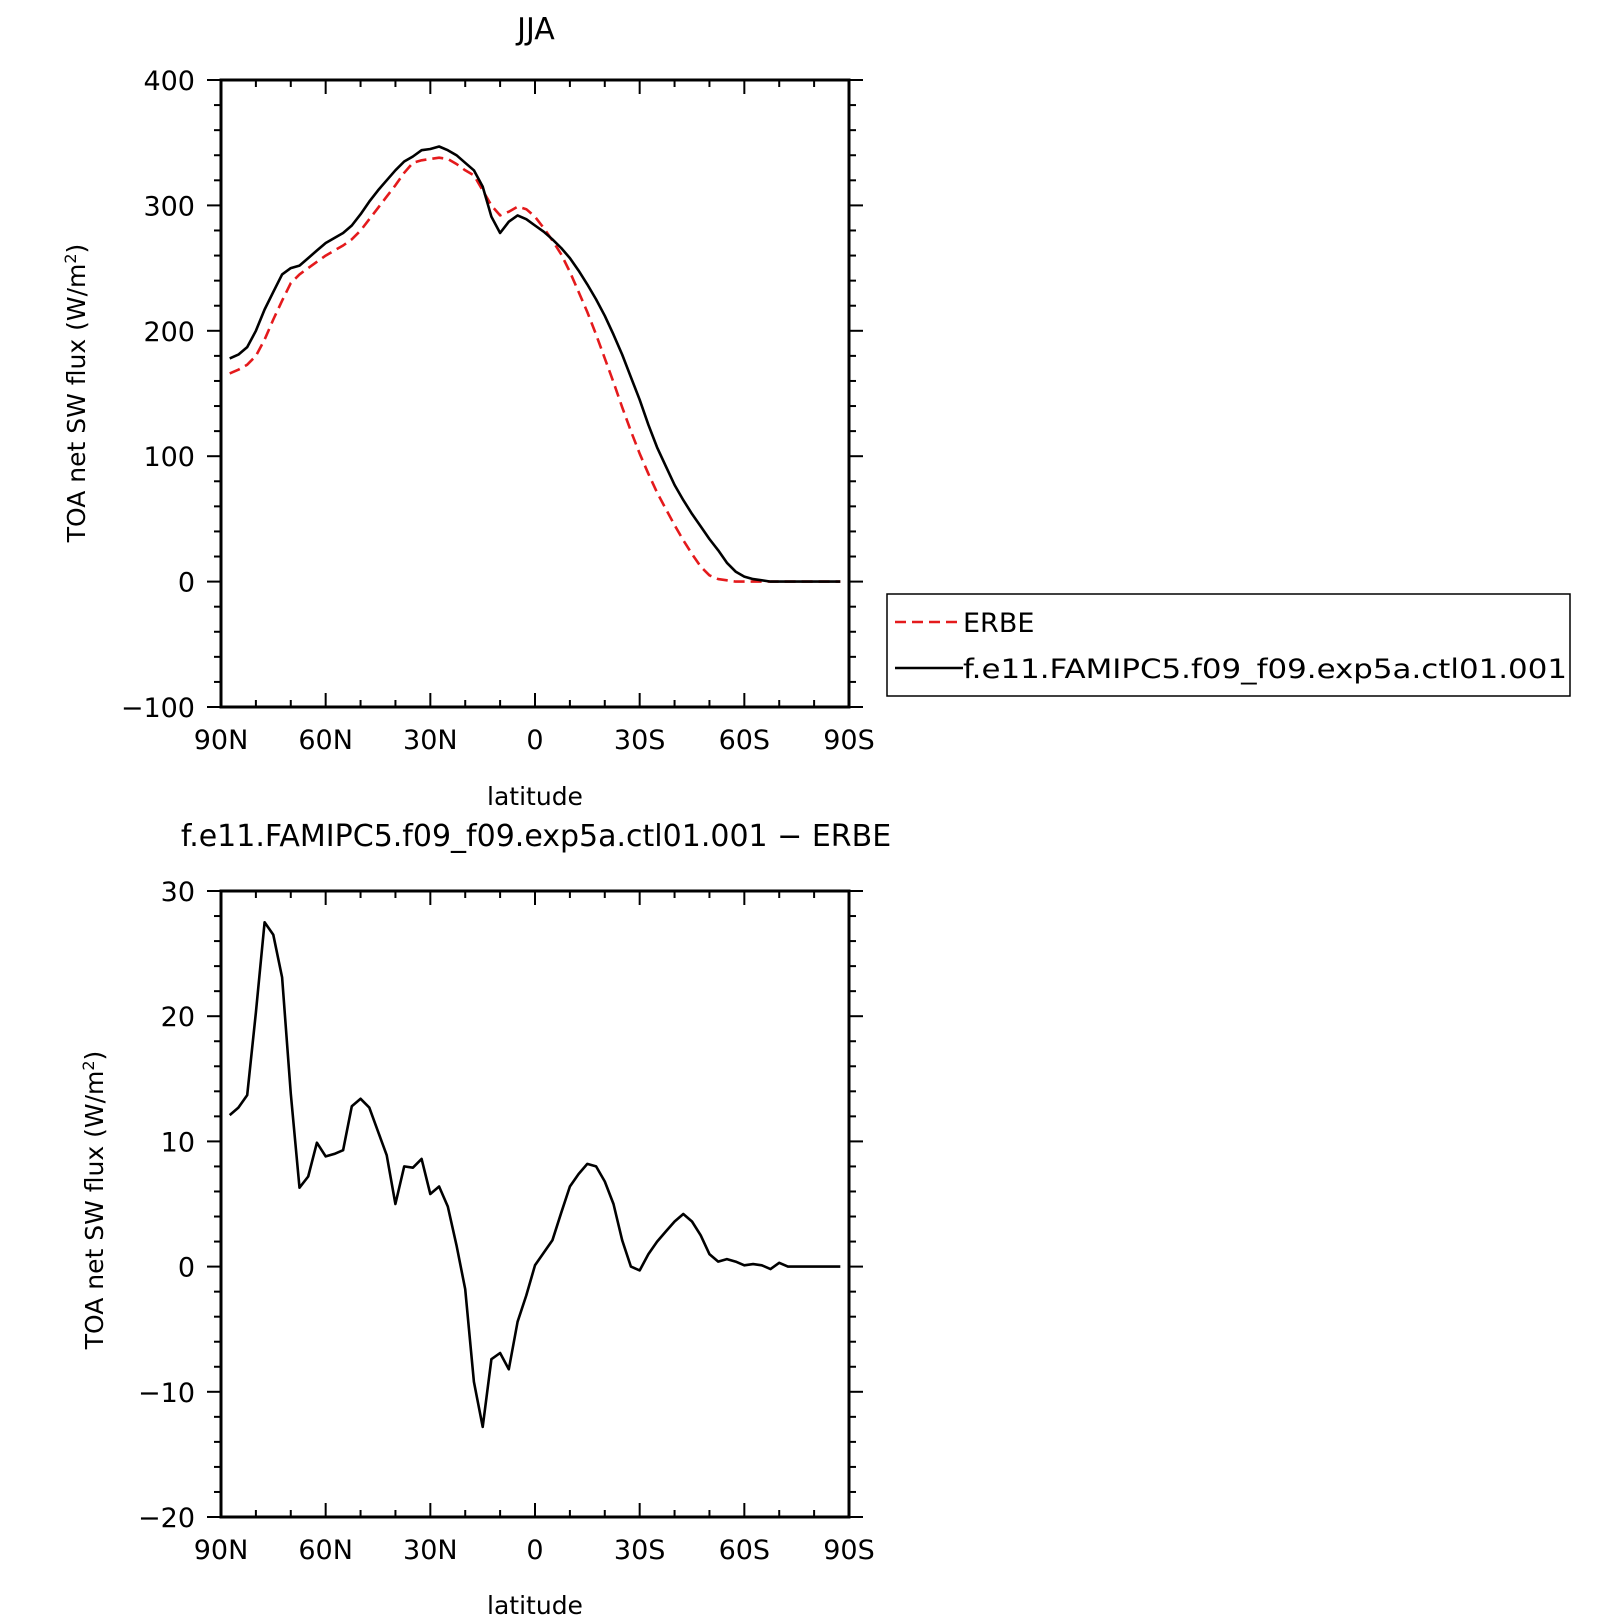 This screenshot has width=1619, height=1619. What do you see at coordinates (1265, 669) in the screenshot?
I see `legend-label-model: f.e11.FAMIPC5.f09_f09.exp5a.ctl01.001` at bounding box center [1265, 669].